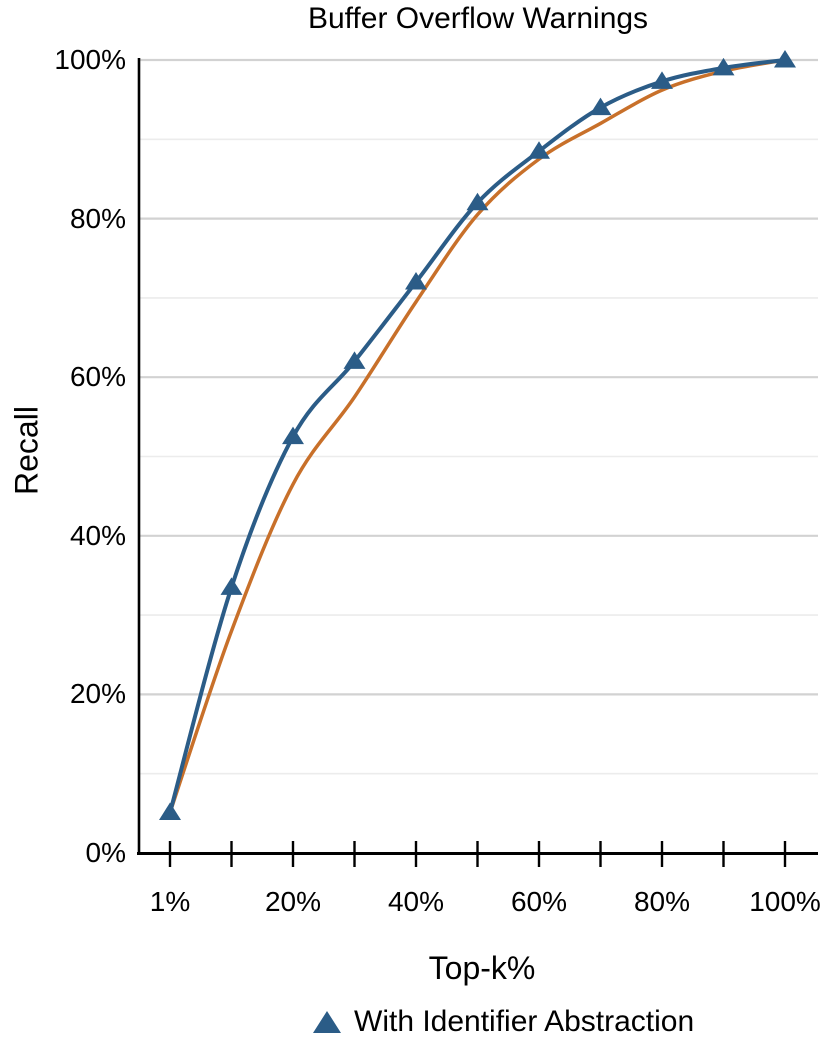  What do you see at coordinates (105, 852) in the screenshot?
I see `y-tick-label: 0%` at bounding box center [105, 852].